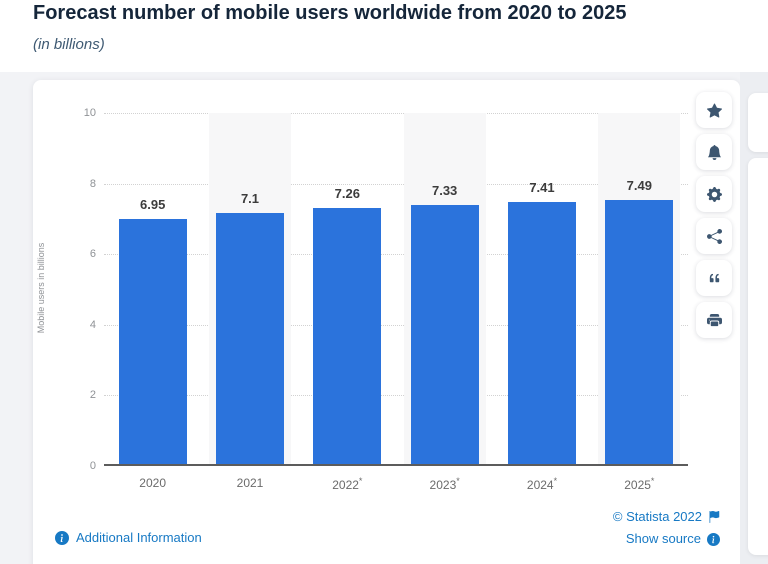 The height and width of the screenshot is (564, 768). What do you see at coordinates (152, 483) in the screenshot?
I see `x-tick-label: 2020` at bounding box center [152, 483].